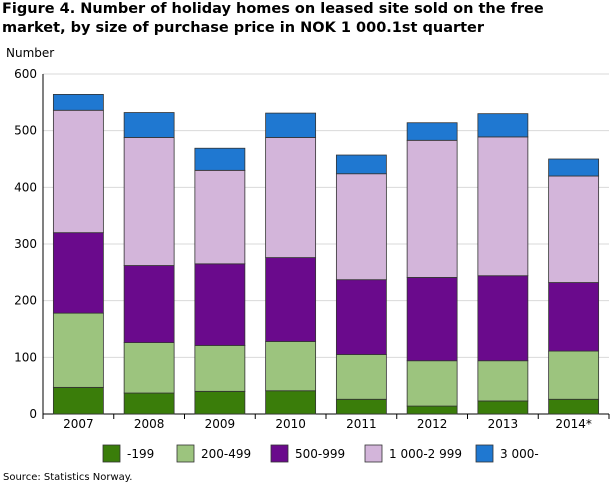  What do you see at coordinates (519, 454) in the screenshot?
I see `legend-label: 3 000-` at bounding box center [519, 454].